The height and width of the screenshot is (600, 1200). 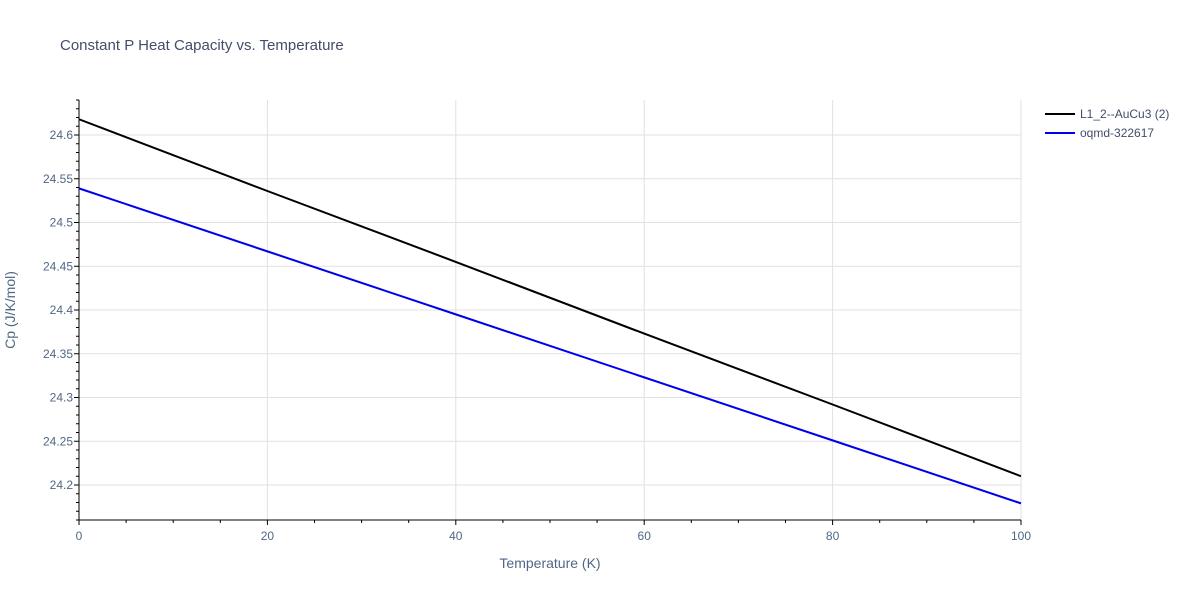 What do you see at coordinates (833, 536) in the screenshot?
I see `x-tick-label: 80` at bounding box center [833, 536].